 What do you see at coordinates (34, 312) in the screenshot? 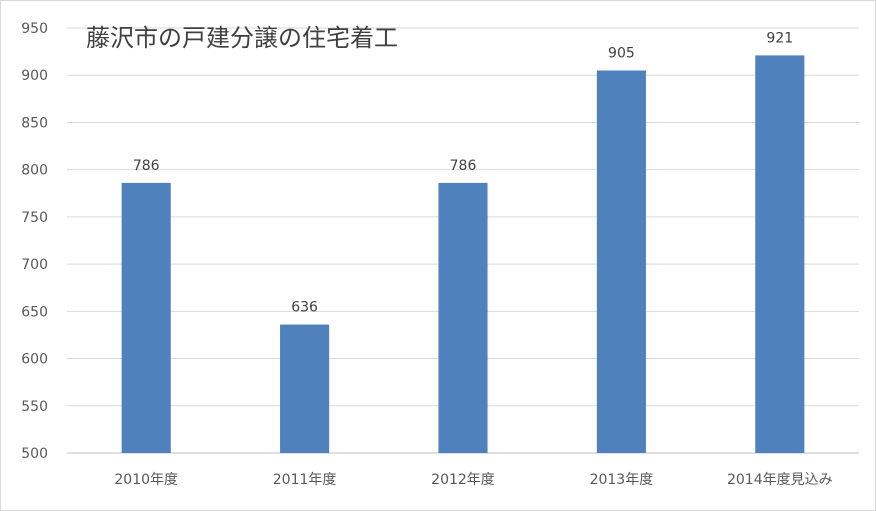
I see `y-tick-label: 650` at bounding box center [34, 312].